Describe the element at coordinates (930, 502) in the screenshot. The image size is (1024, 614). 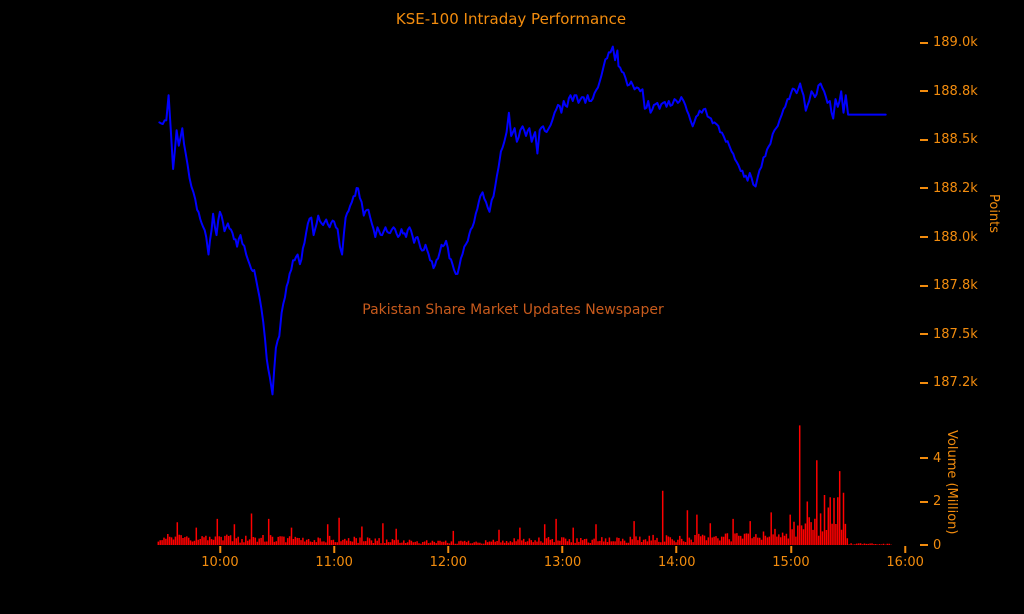
I see `volume-tick: 2` at that location.